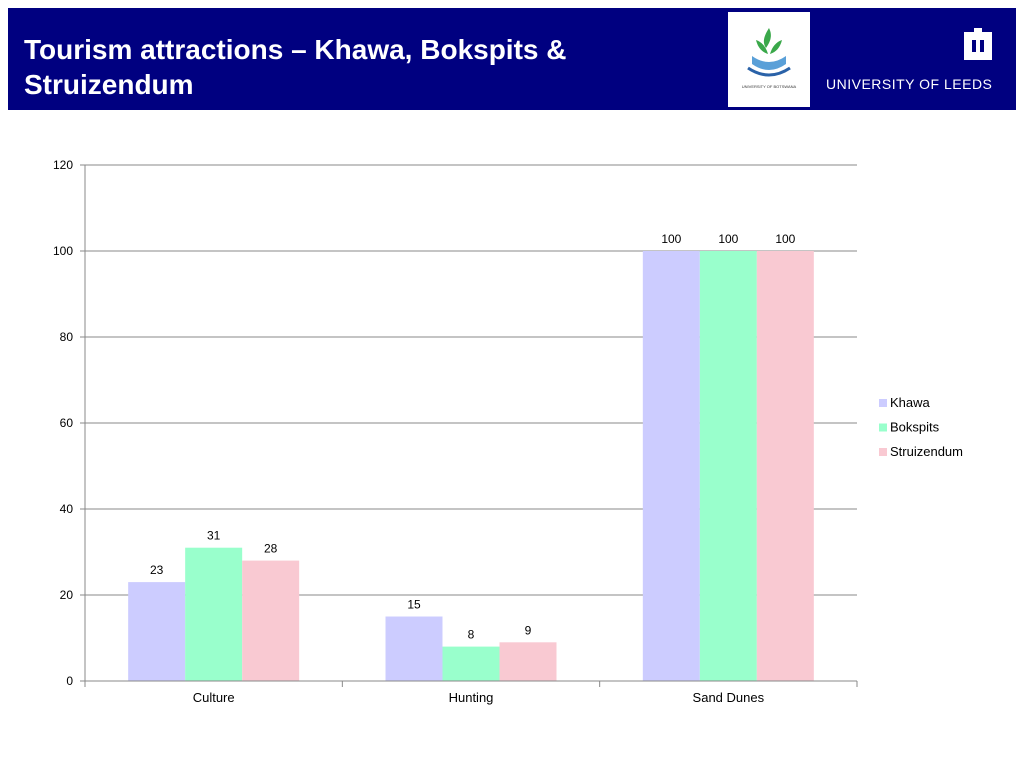 The image size is (1024, 768). I want to click on data-label: 15, so click(414, 605).